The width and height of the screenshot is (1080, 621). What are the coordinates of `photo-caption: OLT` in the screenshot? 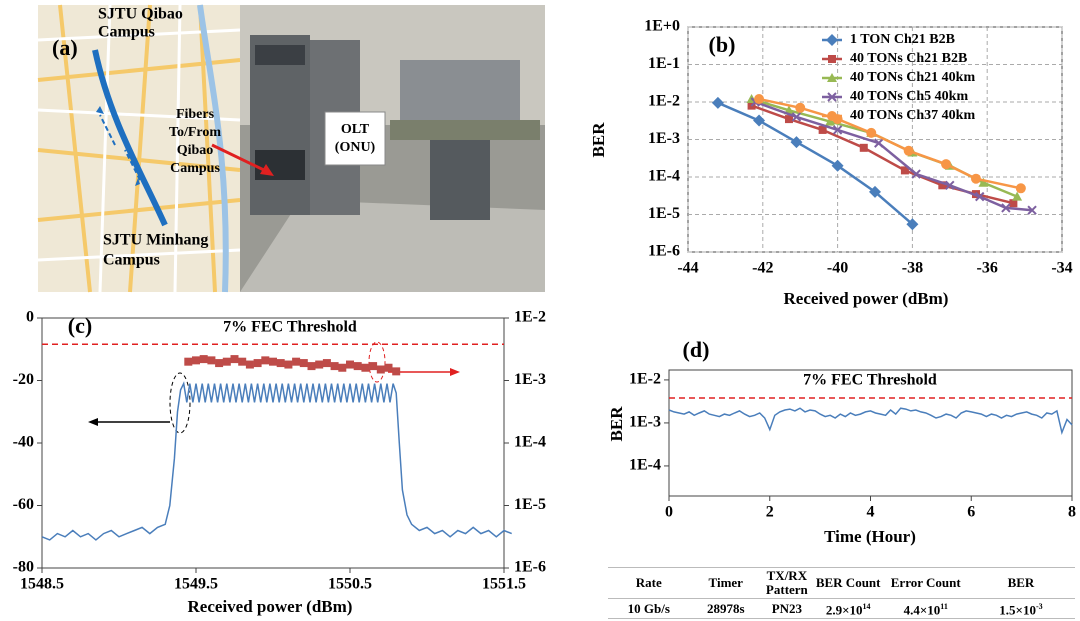 It's located at (355, 129).